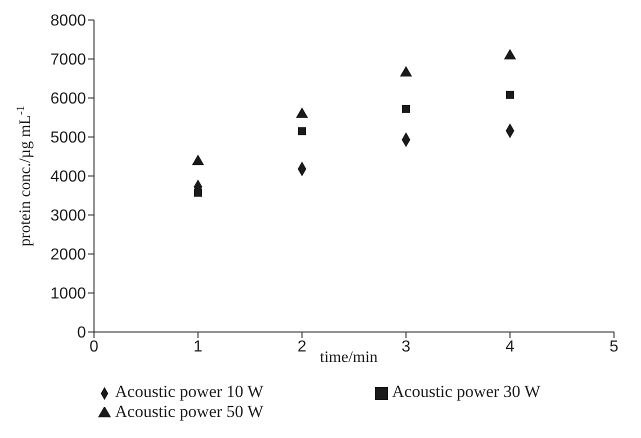 This screenshot has height=438, width=641. Describe the element at coordinates (189, 392) in the screenshot. I see `legend-label: Acoustic power 10 W` at that location.